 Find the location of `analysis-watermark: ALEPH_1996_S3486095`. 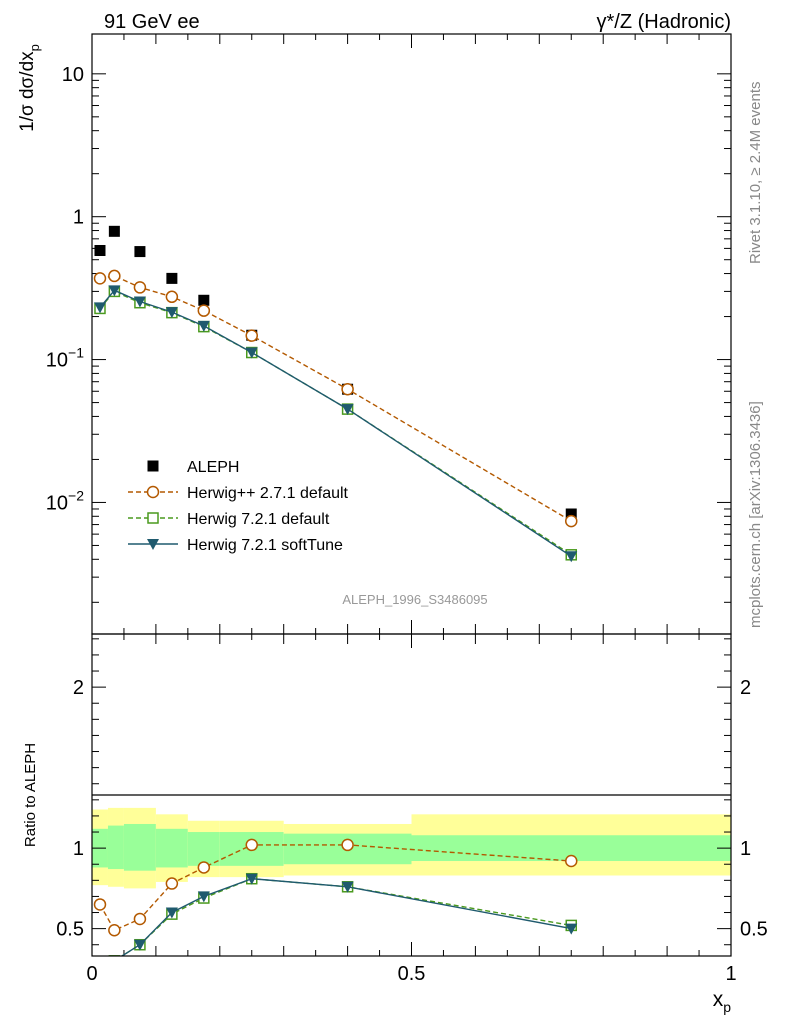

analysis-watermark: ALEPH_1996_S3486095 is located at coordinates (414, 599).